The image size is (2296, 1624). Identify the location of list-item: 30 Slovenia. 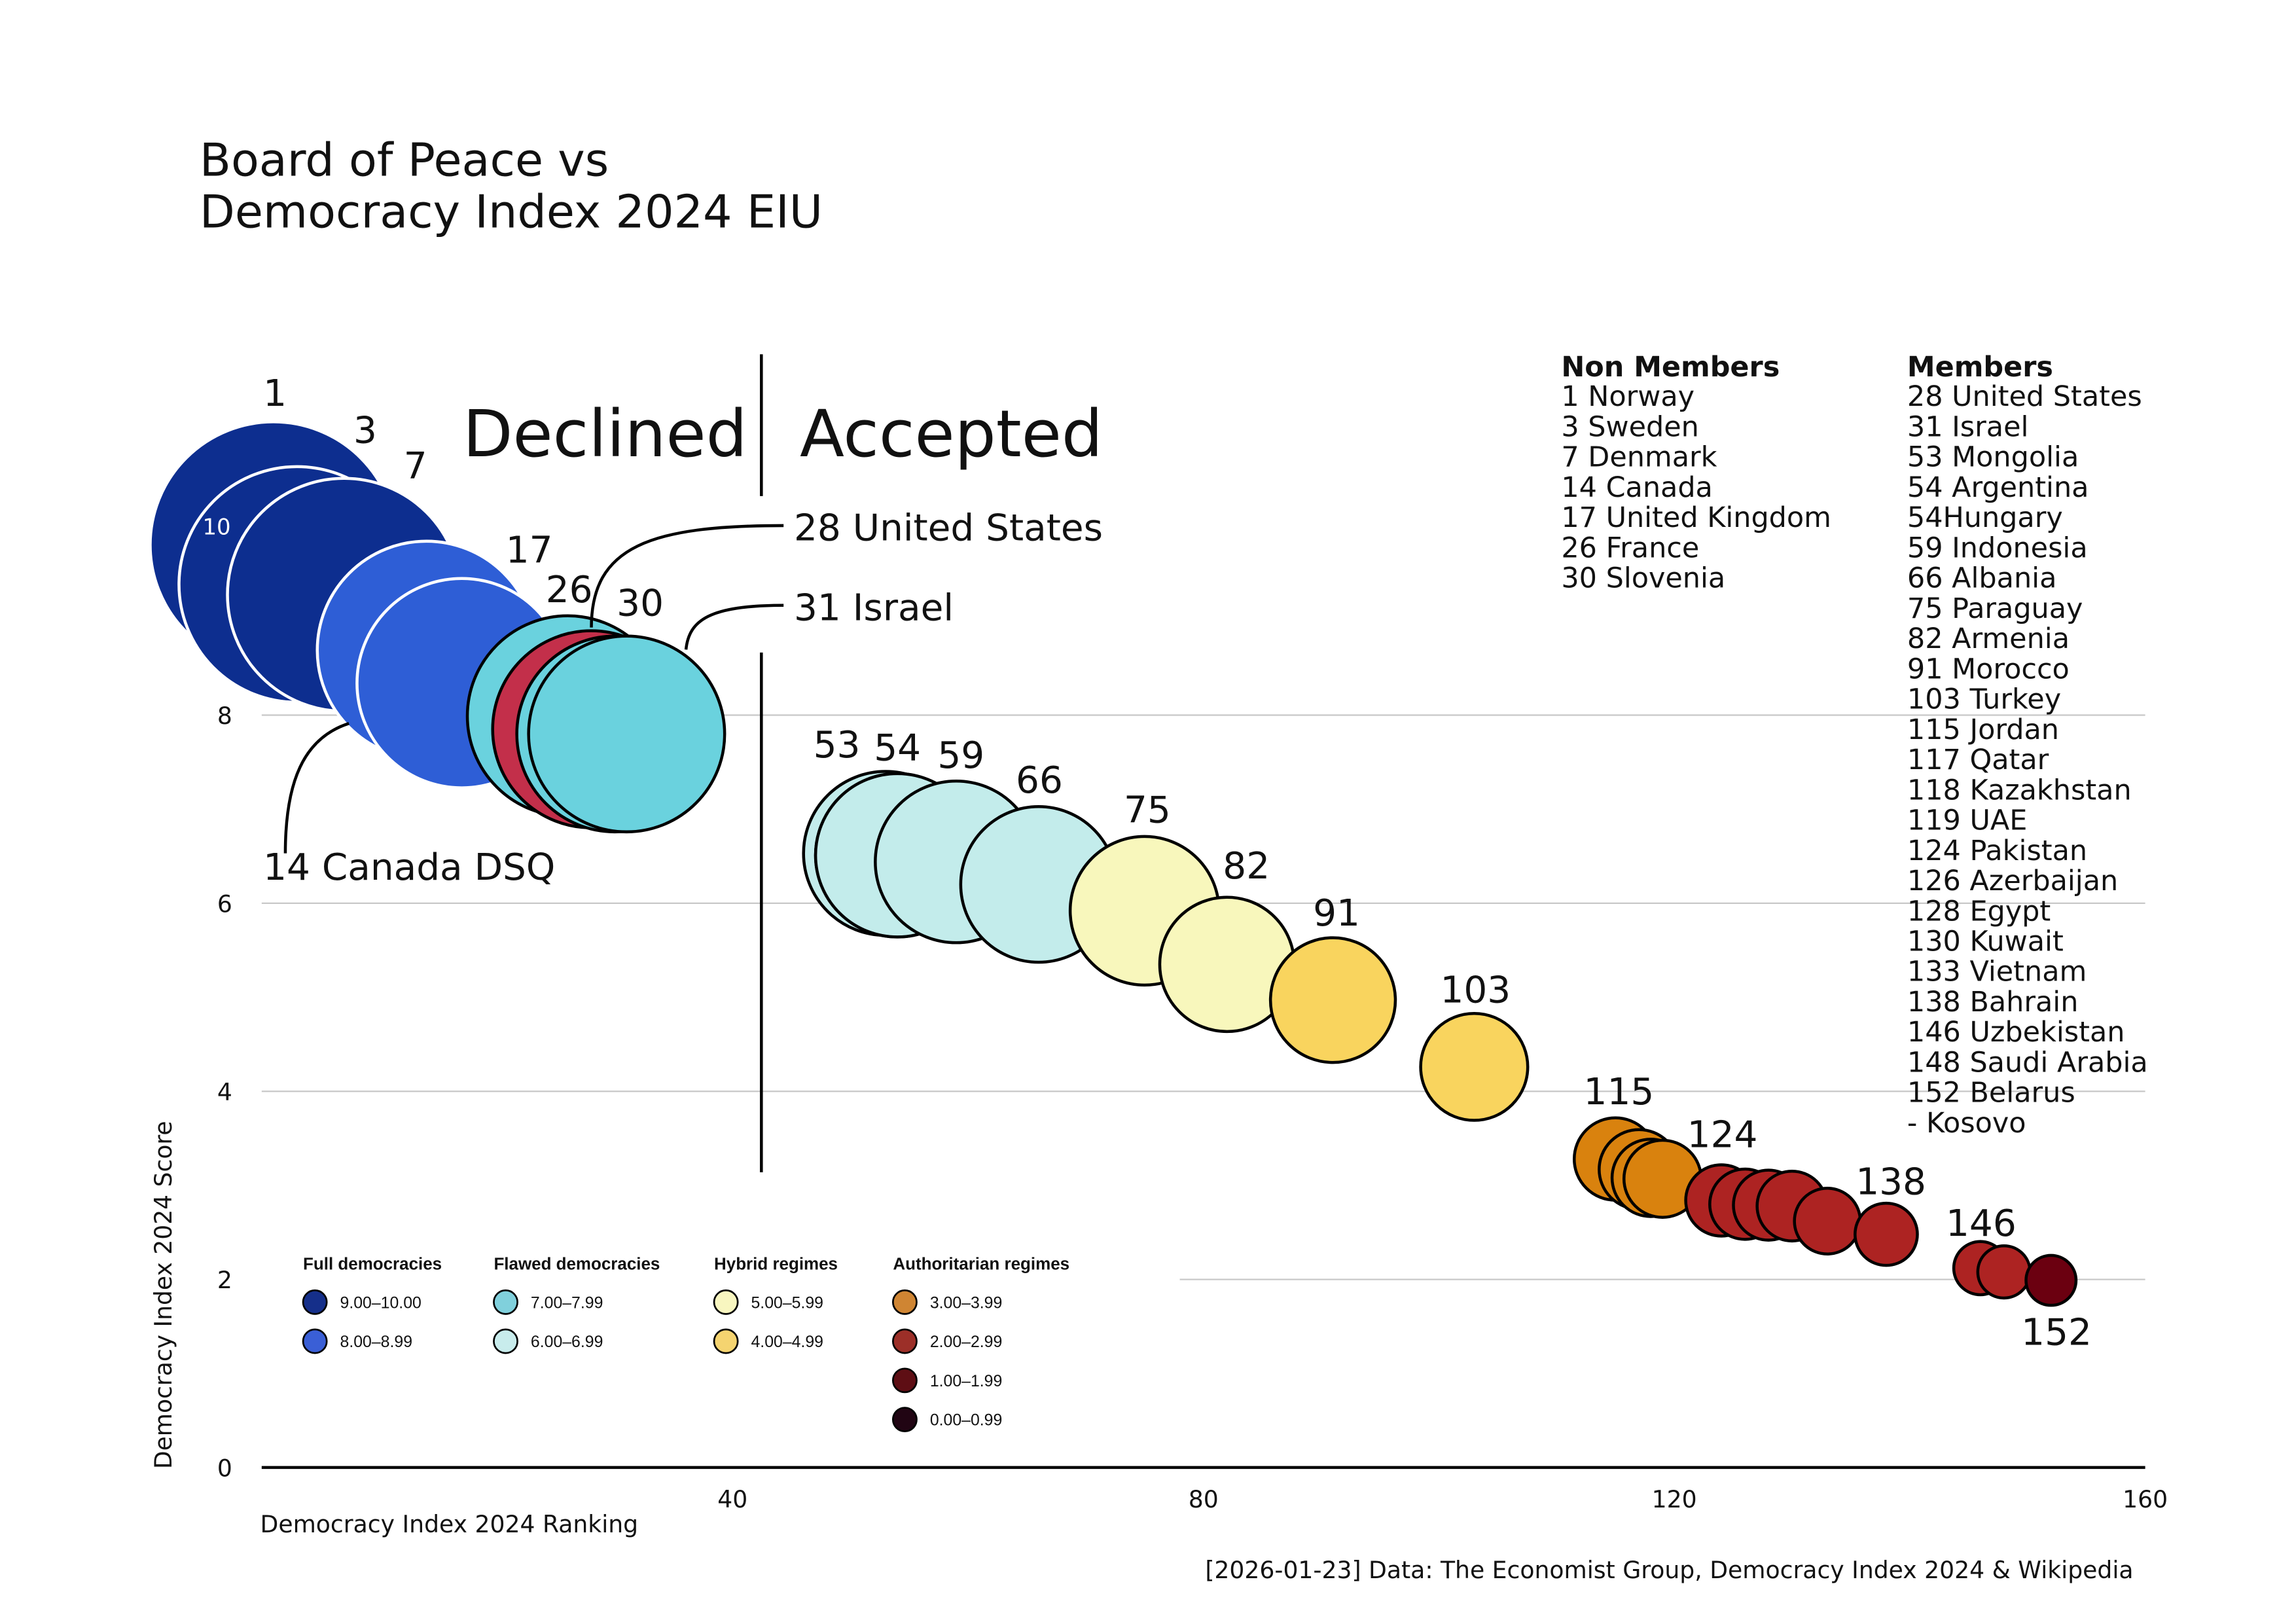
(1643, 578).